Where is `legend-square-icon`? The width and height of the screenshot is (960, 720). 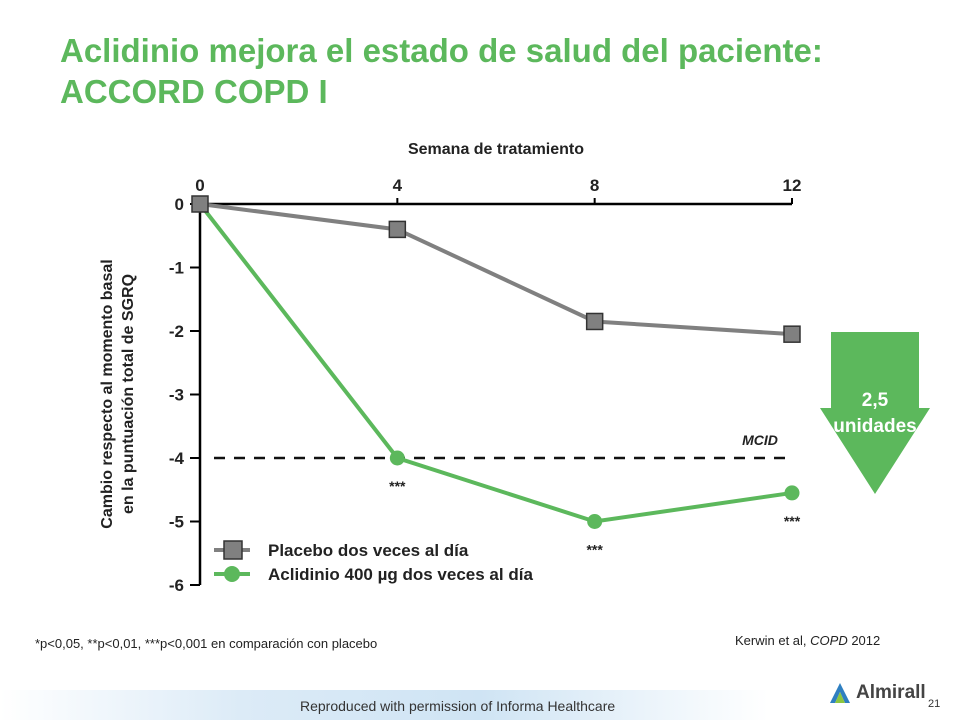
legend-square-icon is located at coordinates (233, 550).